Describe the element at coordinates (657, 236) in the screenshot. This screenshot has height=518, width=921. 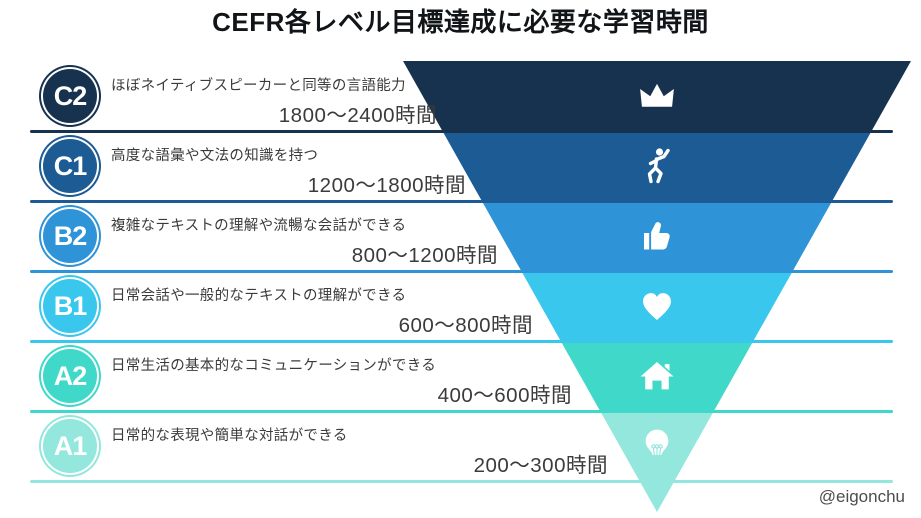
I see `thumbs-up-icon` at that location.